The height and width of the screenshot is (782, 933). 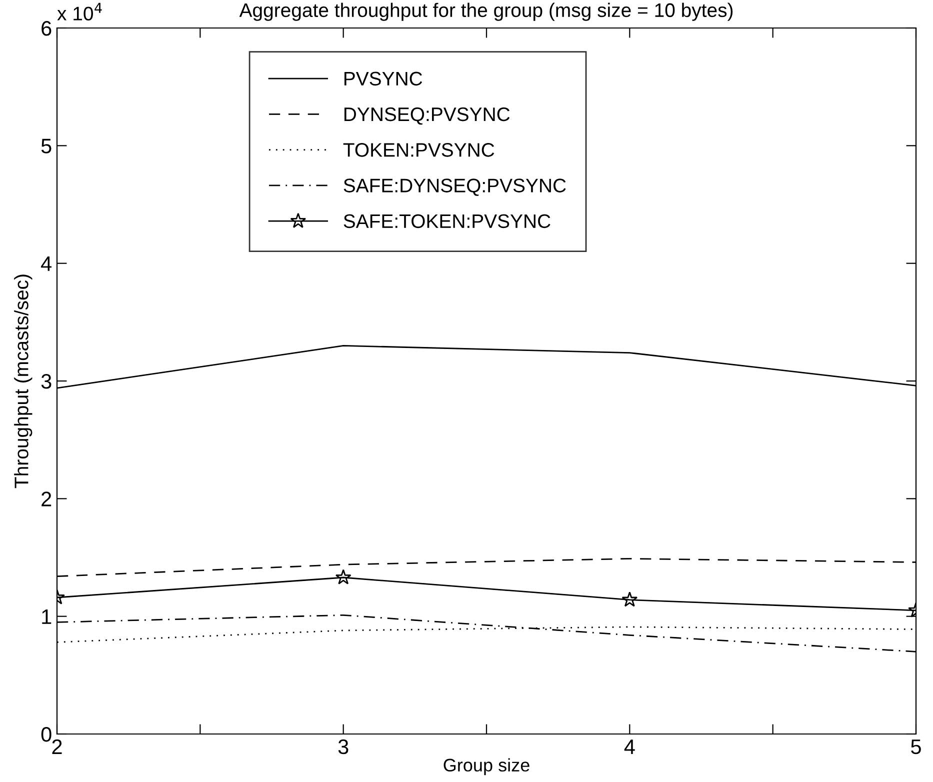 I want to click on y-tick-label: 0, so click(x=46, y=734).